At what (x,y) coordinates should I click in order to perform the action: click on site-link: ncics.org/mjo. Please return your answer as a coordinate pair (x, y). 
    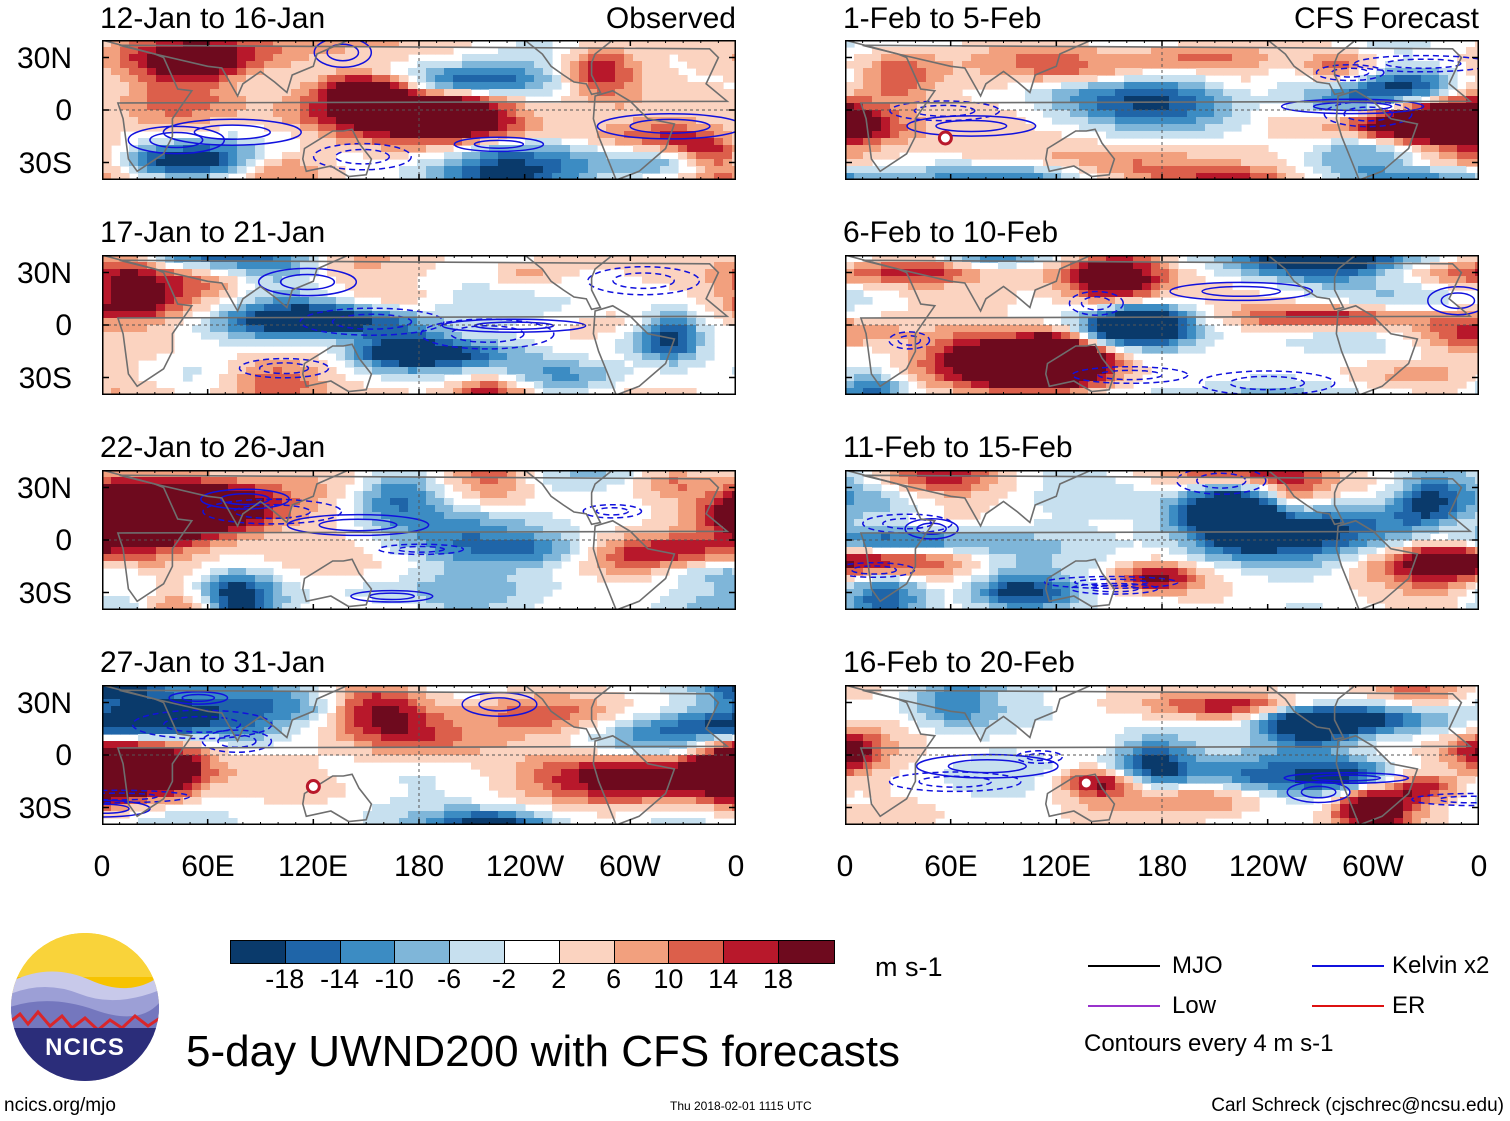
    Looking at the image, I should click on (60, 1105).